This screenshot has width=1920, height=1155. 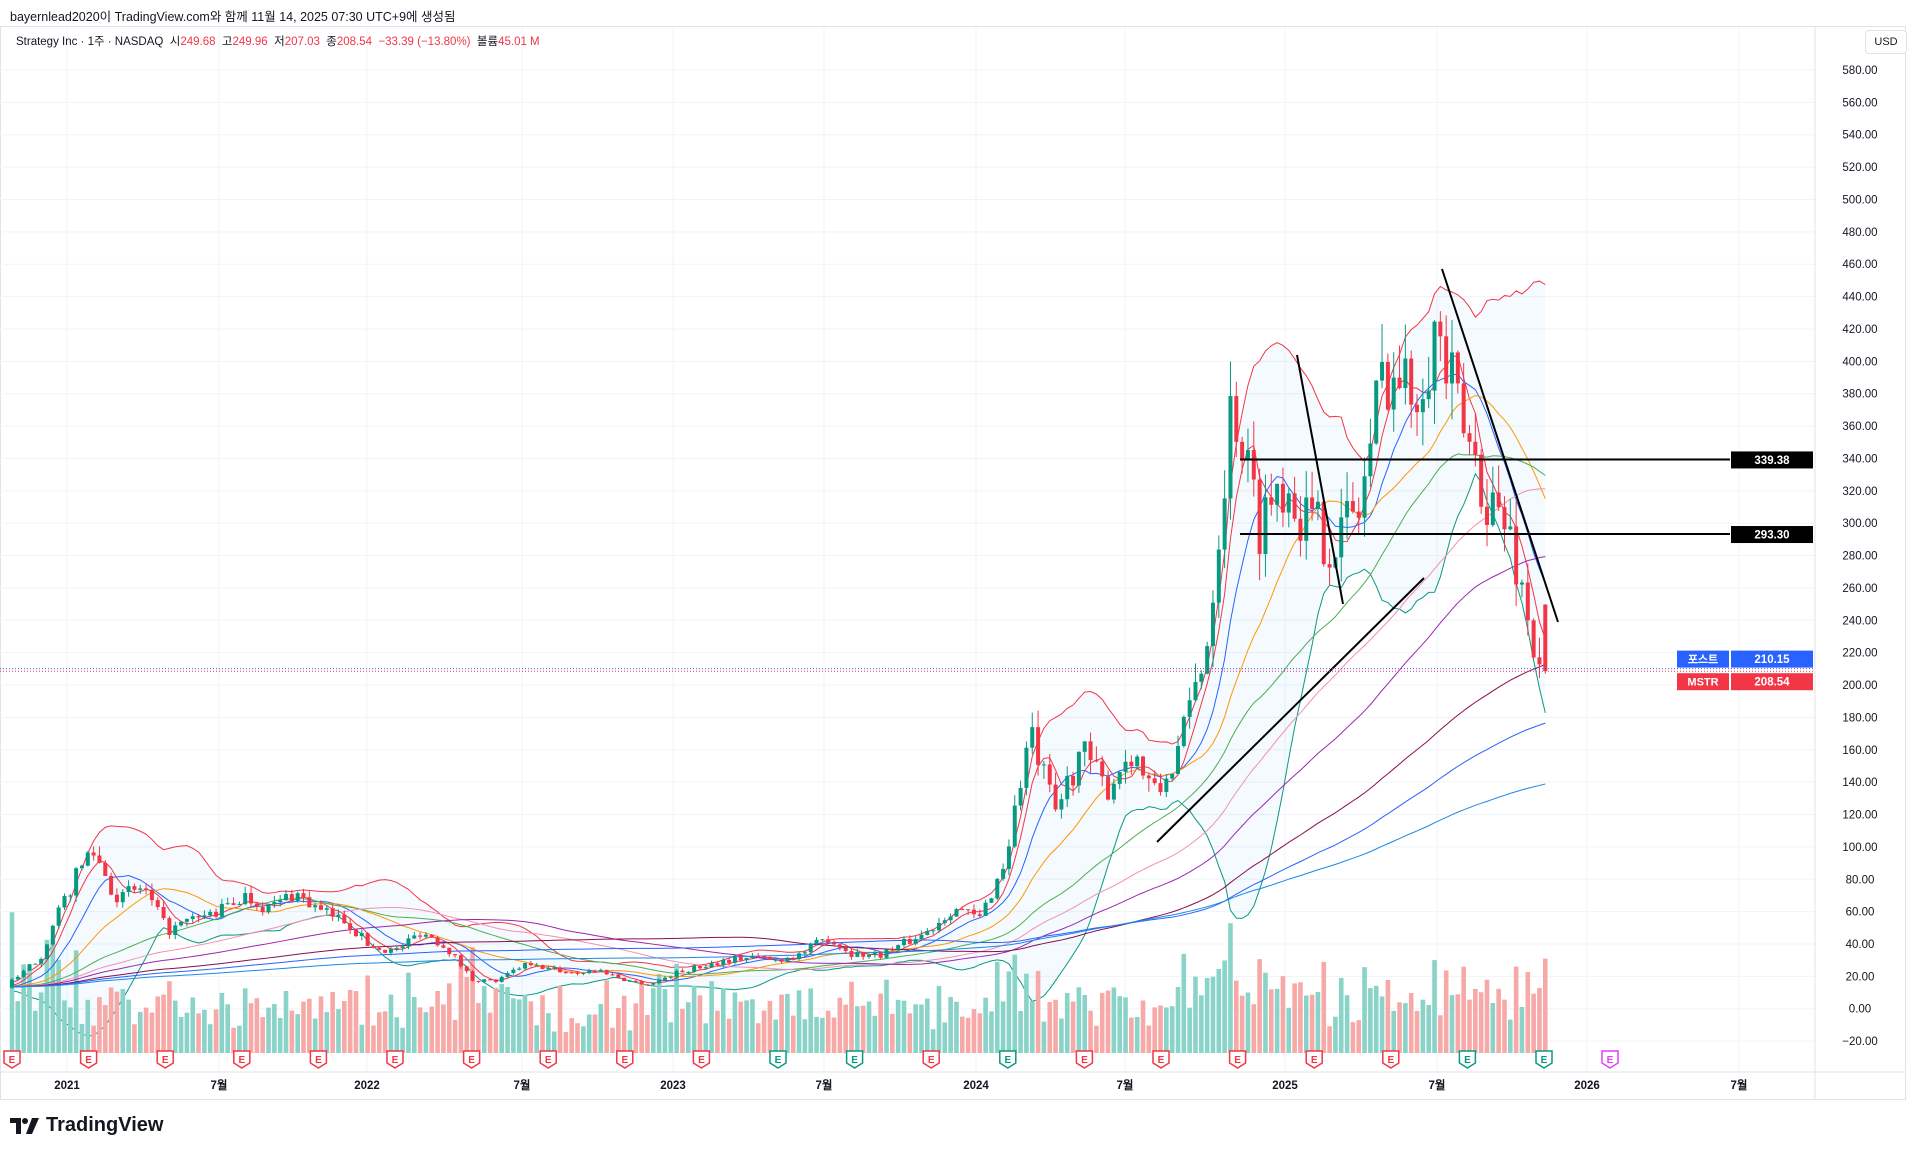 I want to click on tradingview-logo: TradingView, so click(x=86, y=1125).